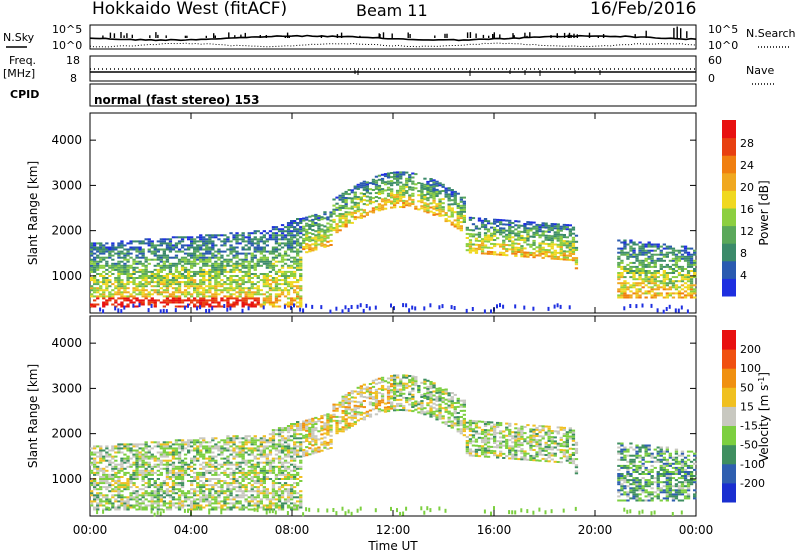  I want to click on colorbar-tick: 20, so click(747, 187).